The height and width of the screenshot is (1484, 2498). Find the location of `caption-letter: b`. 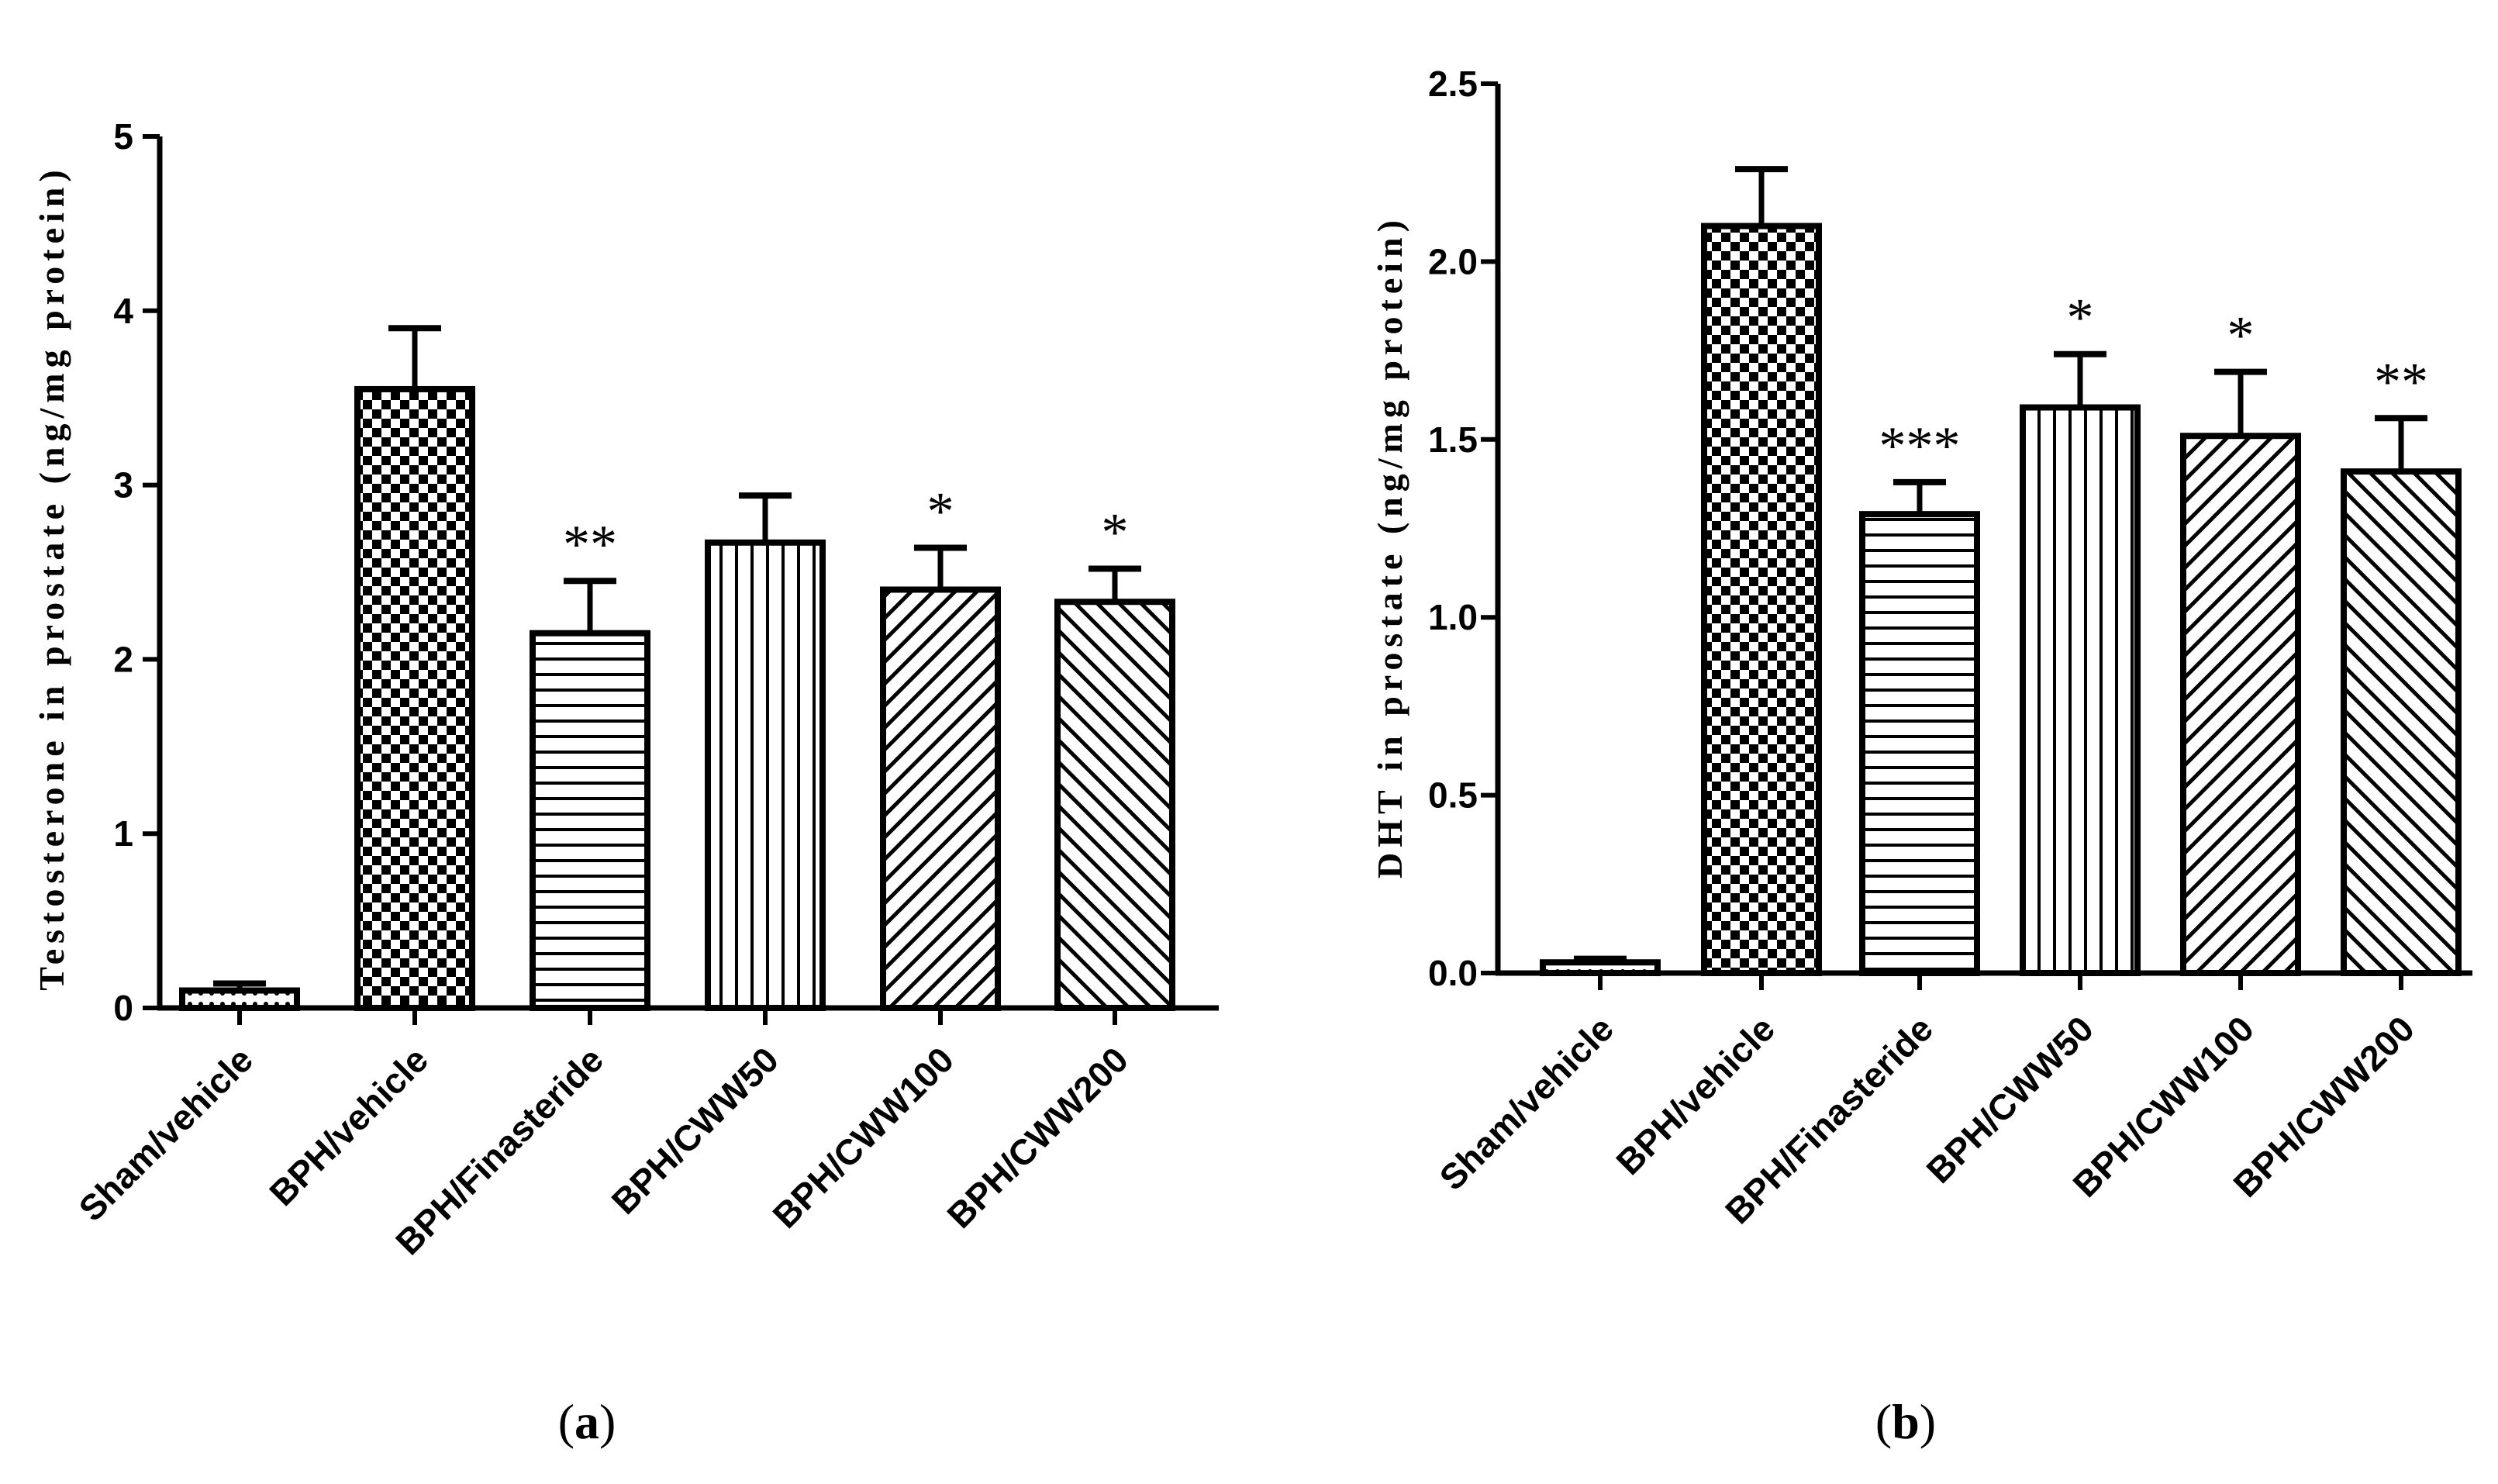

caption-letter: b is located at coordinates (1906, 1422).